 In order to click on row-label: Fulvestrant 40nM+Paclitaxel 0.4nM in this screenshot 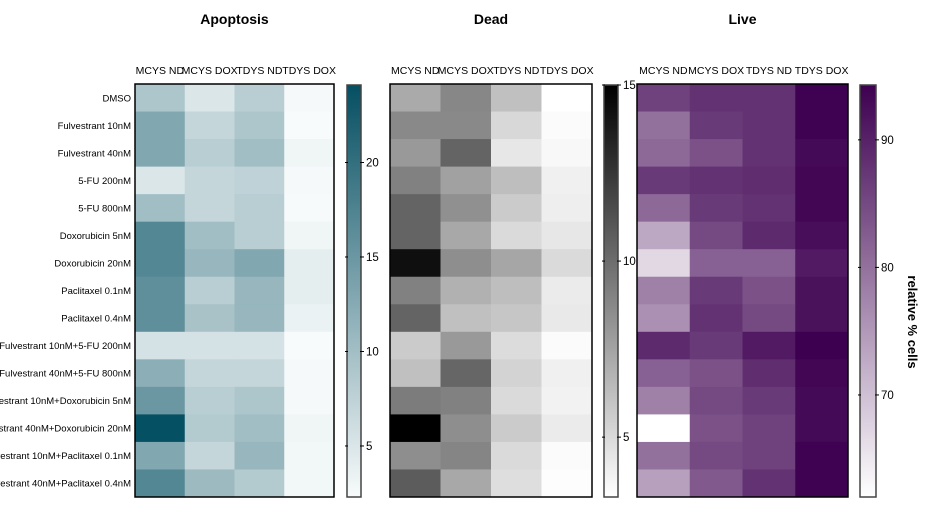, I will do `click(65, 484)`.